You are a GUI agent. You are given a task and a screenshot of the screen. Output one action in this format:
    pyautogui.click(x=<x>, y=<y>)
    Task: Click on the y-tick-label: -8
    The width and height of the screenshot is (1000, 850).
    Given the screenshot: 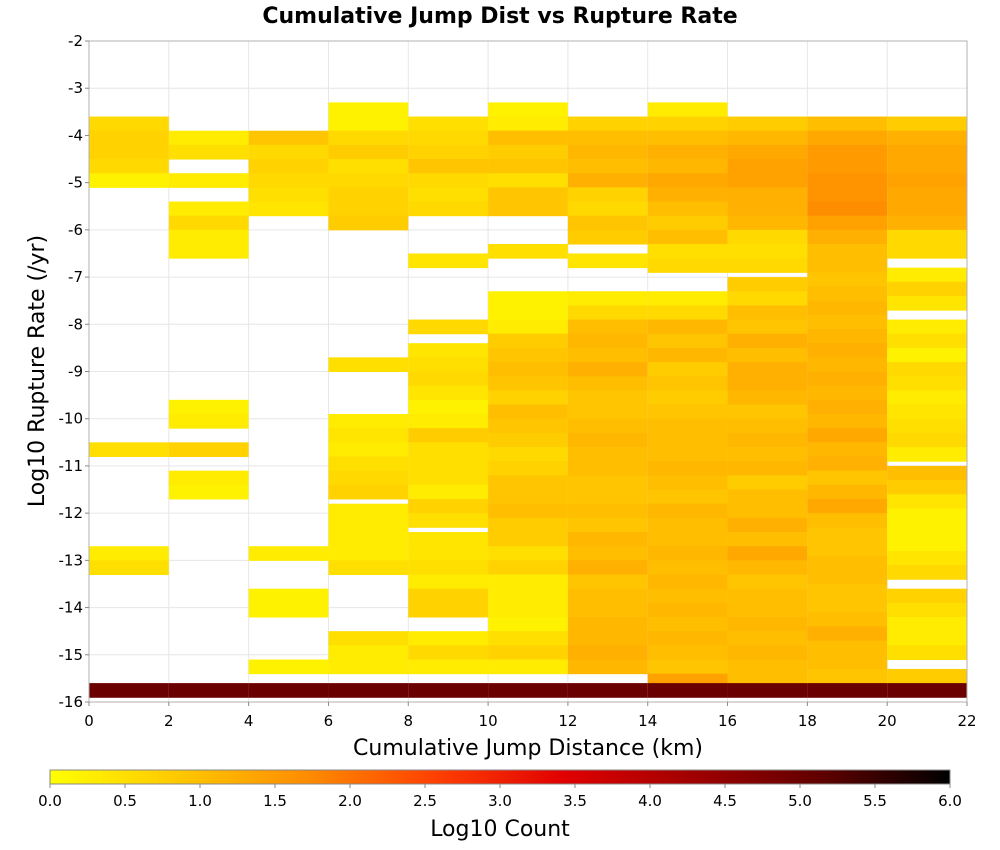 What is the action you would take?
    pyautogui.click(x=75, y=324)
    